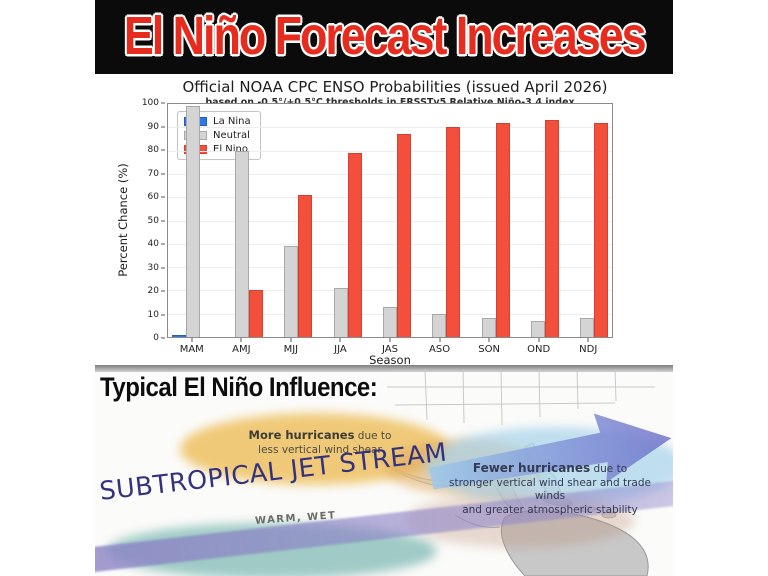  I want to click on y-axis-label: Percent Chance (%), so click(123, 220).